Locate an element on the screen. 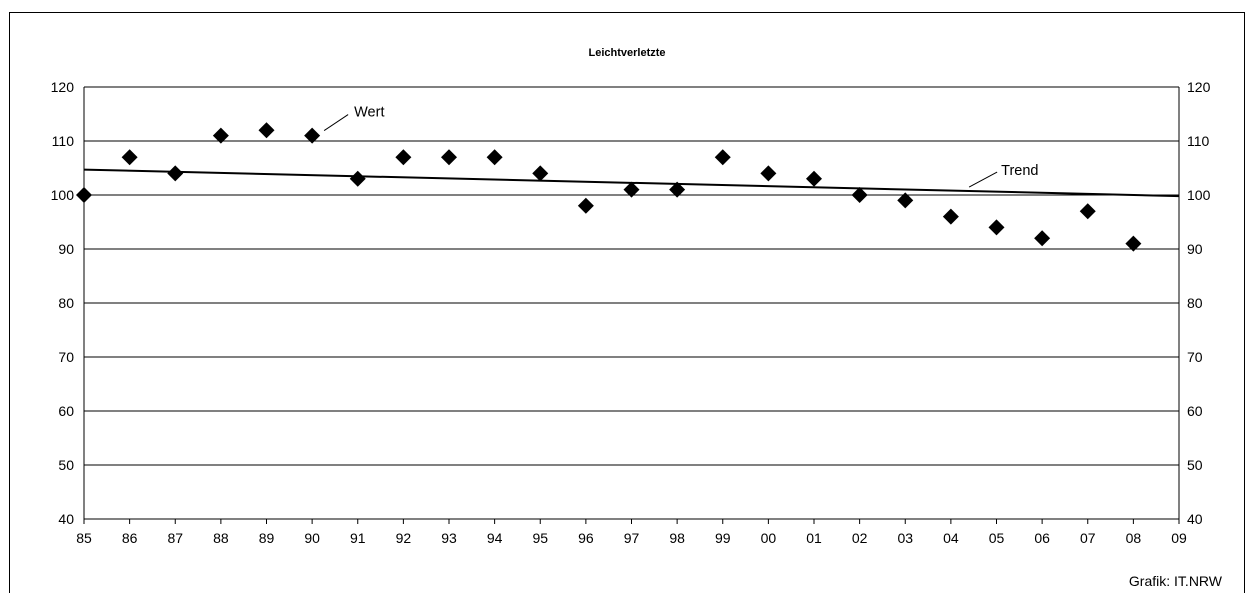 This screenshot has width=1247, height=593. x-tick-label: 09 is located at coordinates (1179, 538).